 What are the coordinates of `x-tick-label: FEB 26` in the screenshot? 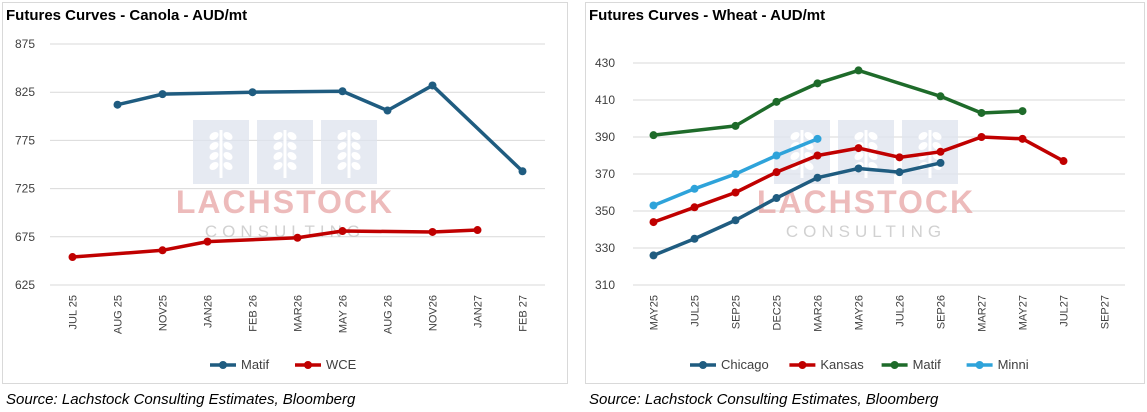 It's located at (254, 313).